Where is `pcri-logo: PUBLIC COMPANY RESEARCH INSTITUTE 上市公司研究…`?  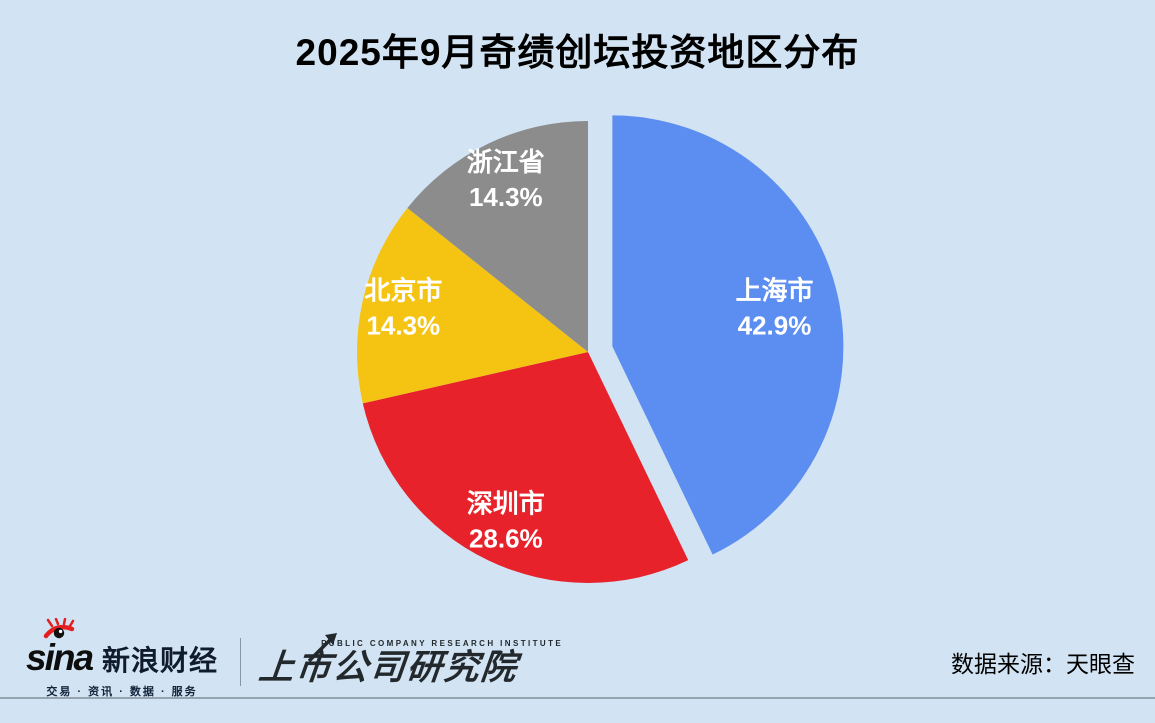 pcri-logo: PUBLIC COMPANY RESEARCH INSTITUTE 上市公司研究… is located at coordinates (410, 660).